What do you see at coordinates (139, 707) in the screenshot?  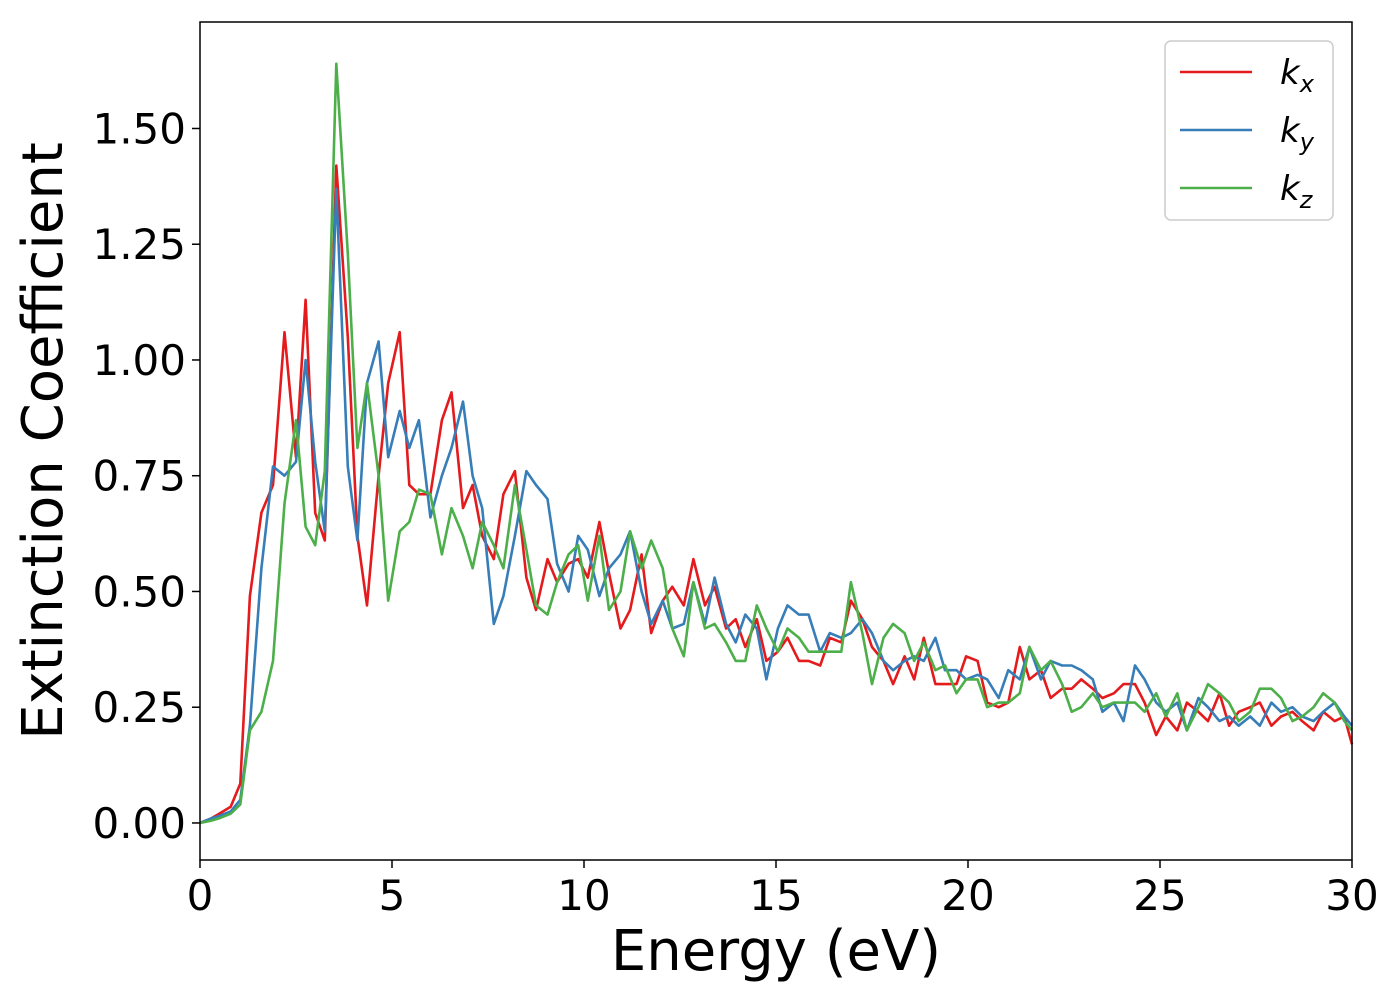 I see `y-tick-label: 0.25` at bounding box center [139, 707].